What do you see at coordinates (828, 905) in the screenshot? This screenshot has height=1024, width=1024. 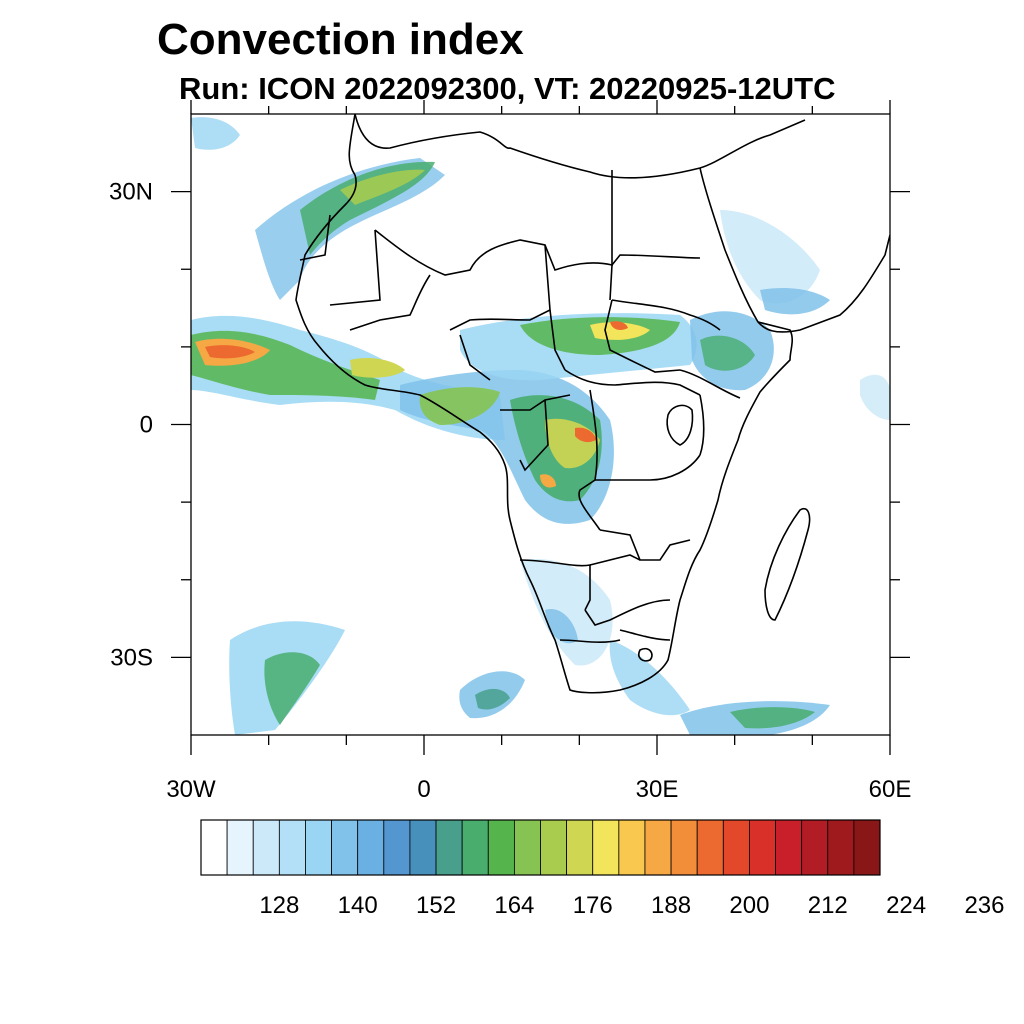 I see `colorbar-label: 212` at bounding box center [828, 905].